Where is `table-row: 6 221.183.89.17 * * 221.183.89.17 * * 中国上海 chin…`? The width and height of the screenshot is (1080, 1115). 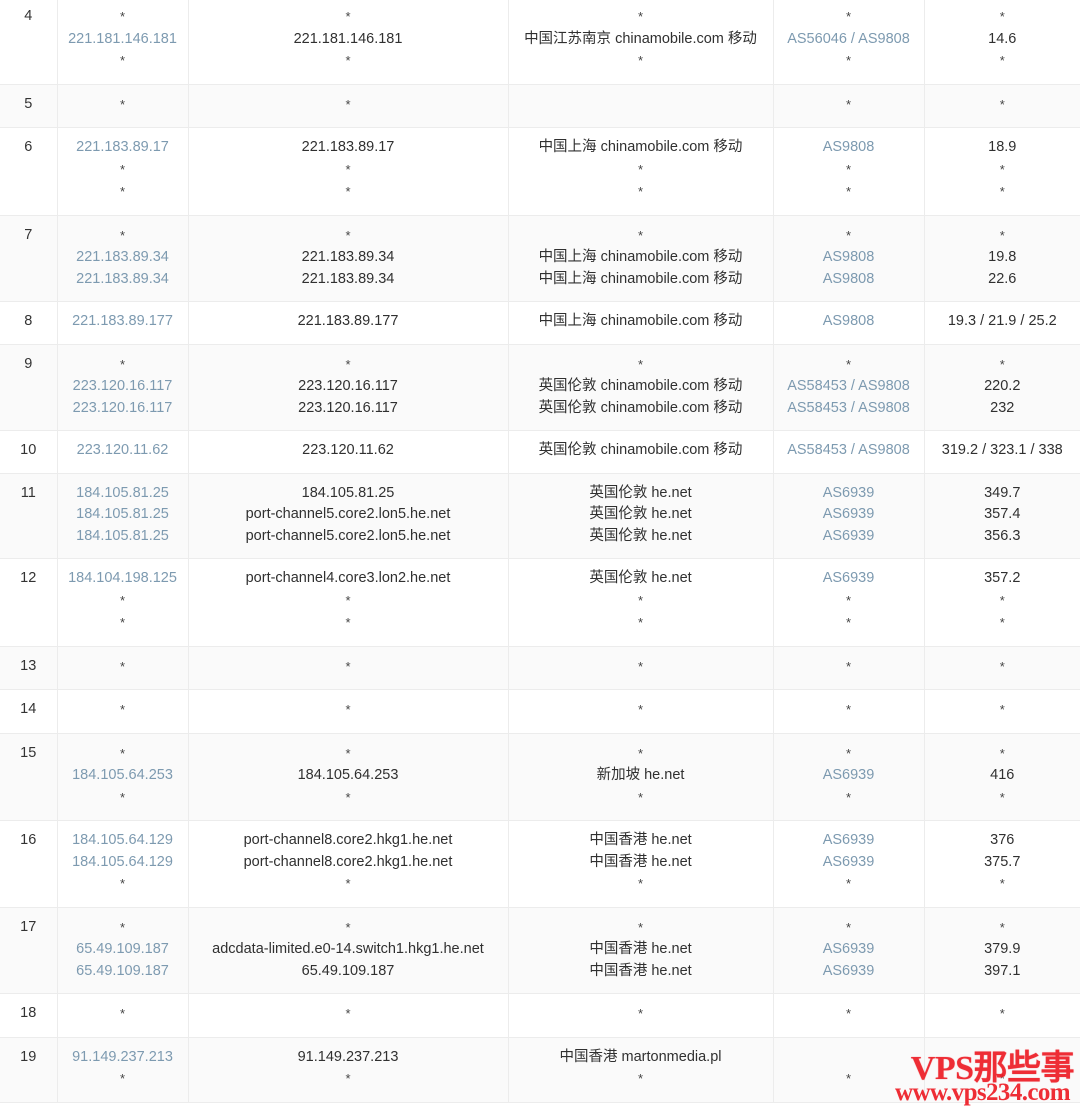
table-row: 6 221.183.89.17 * * 221.183.89.17 * * 中国上海 chin… is located at coordinates (540, 171).